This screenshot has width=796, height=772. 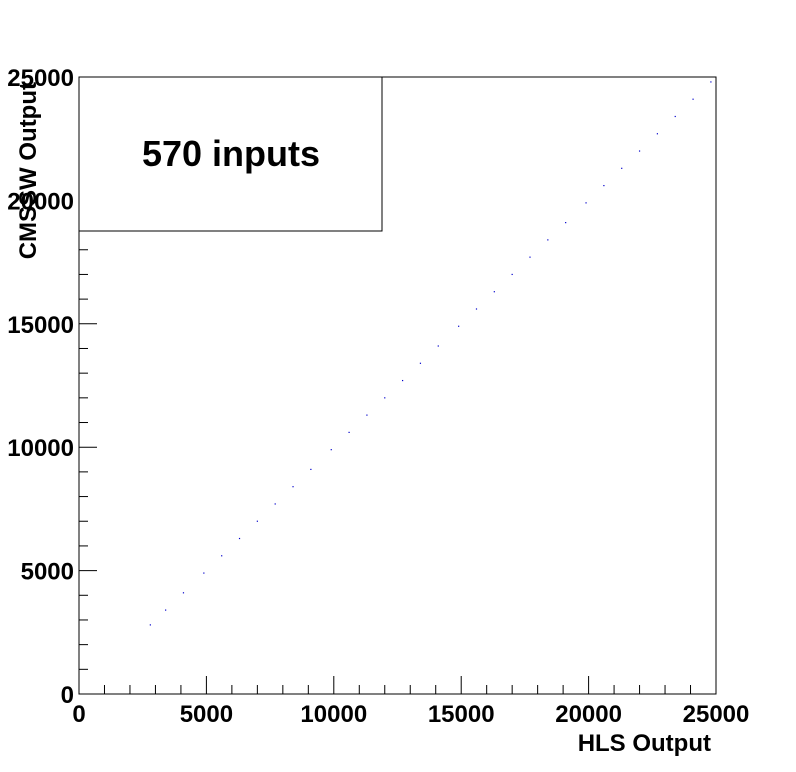 I want to click on y-tick-labels: 0 5000 10000 15000 20000 25000, so click(x=40, y=387).